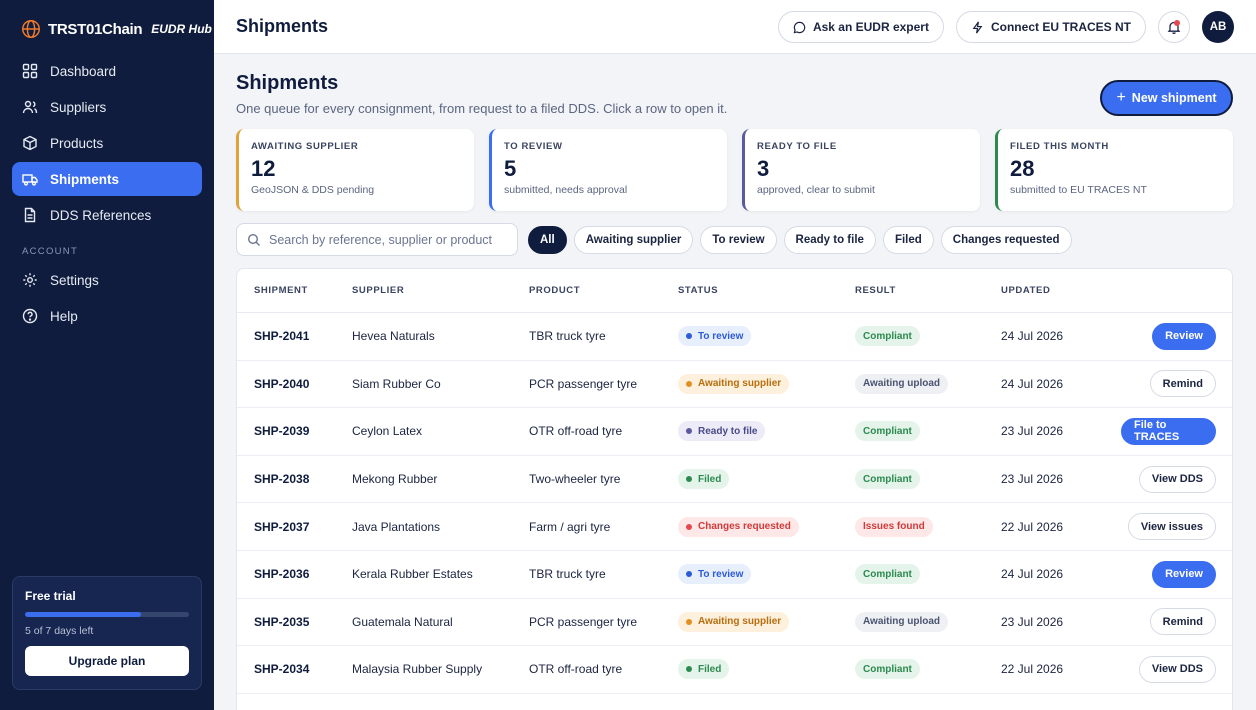 The image size is (1256, 710). I want to click on updated-cell: 22 Jul 2026, so click(1032, 669).